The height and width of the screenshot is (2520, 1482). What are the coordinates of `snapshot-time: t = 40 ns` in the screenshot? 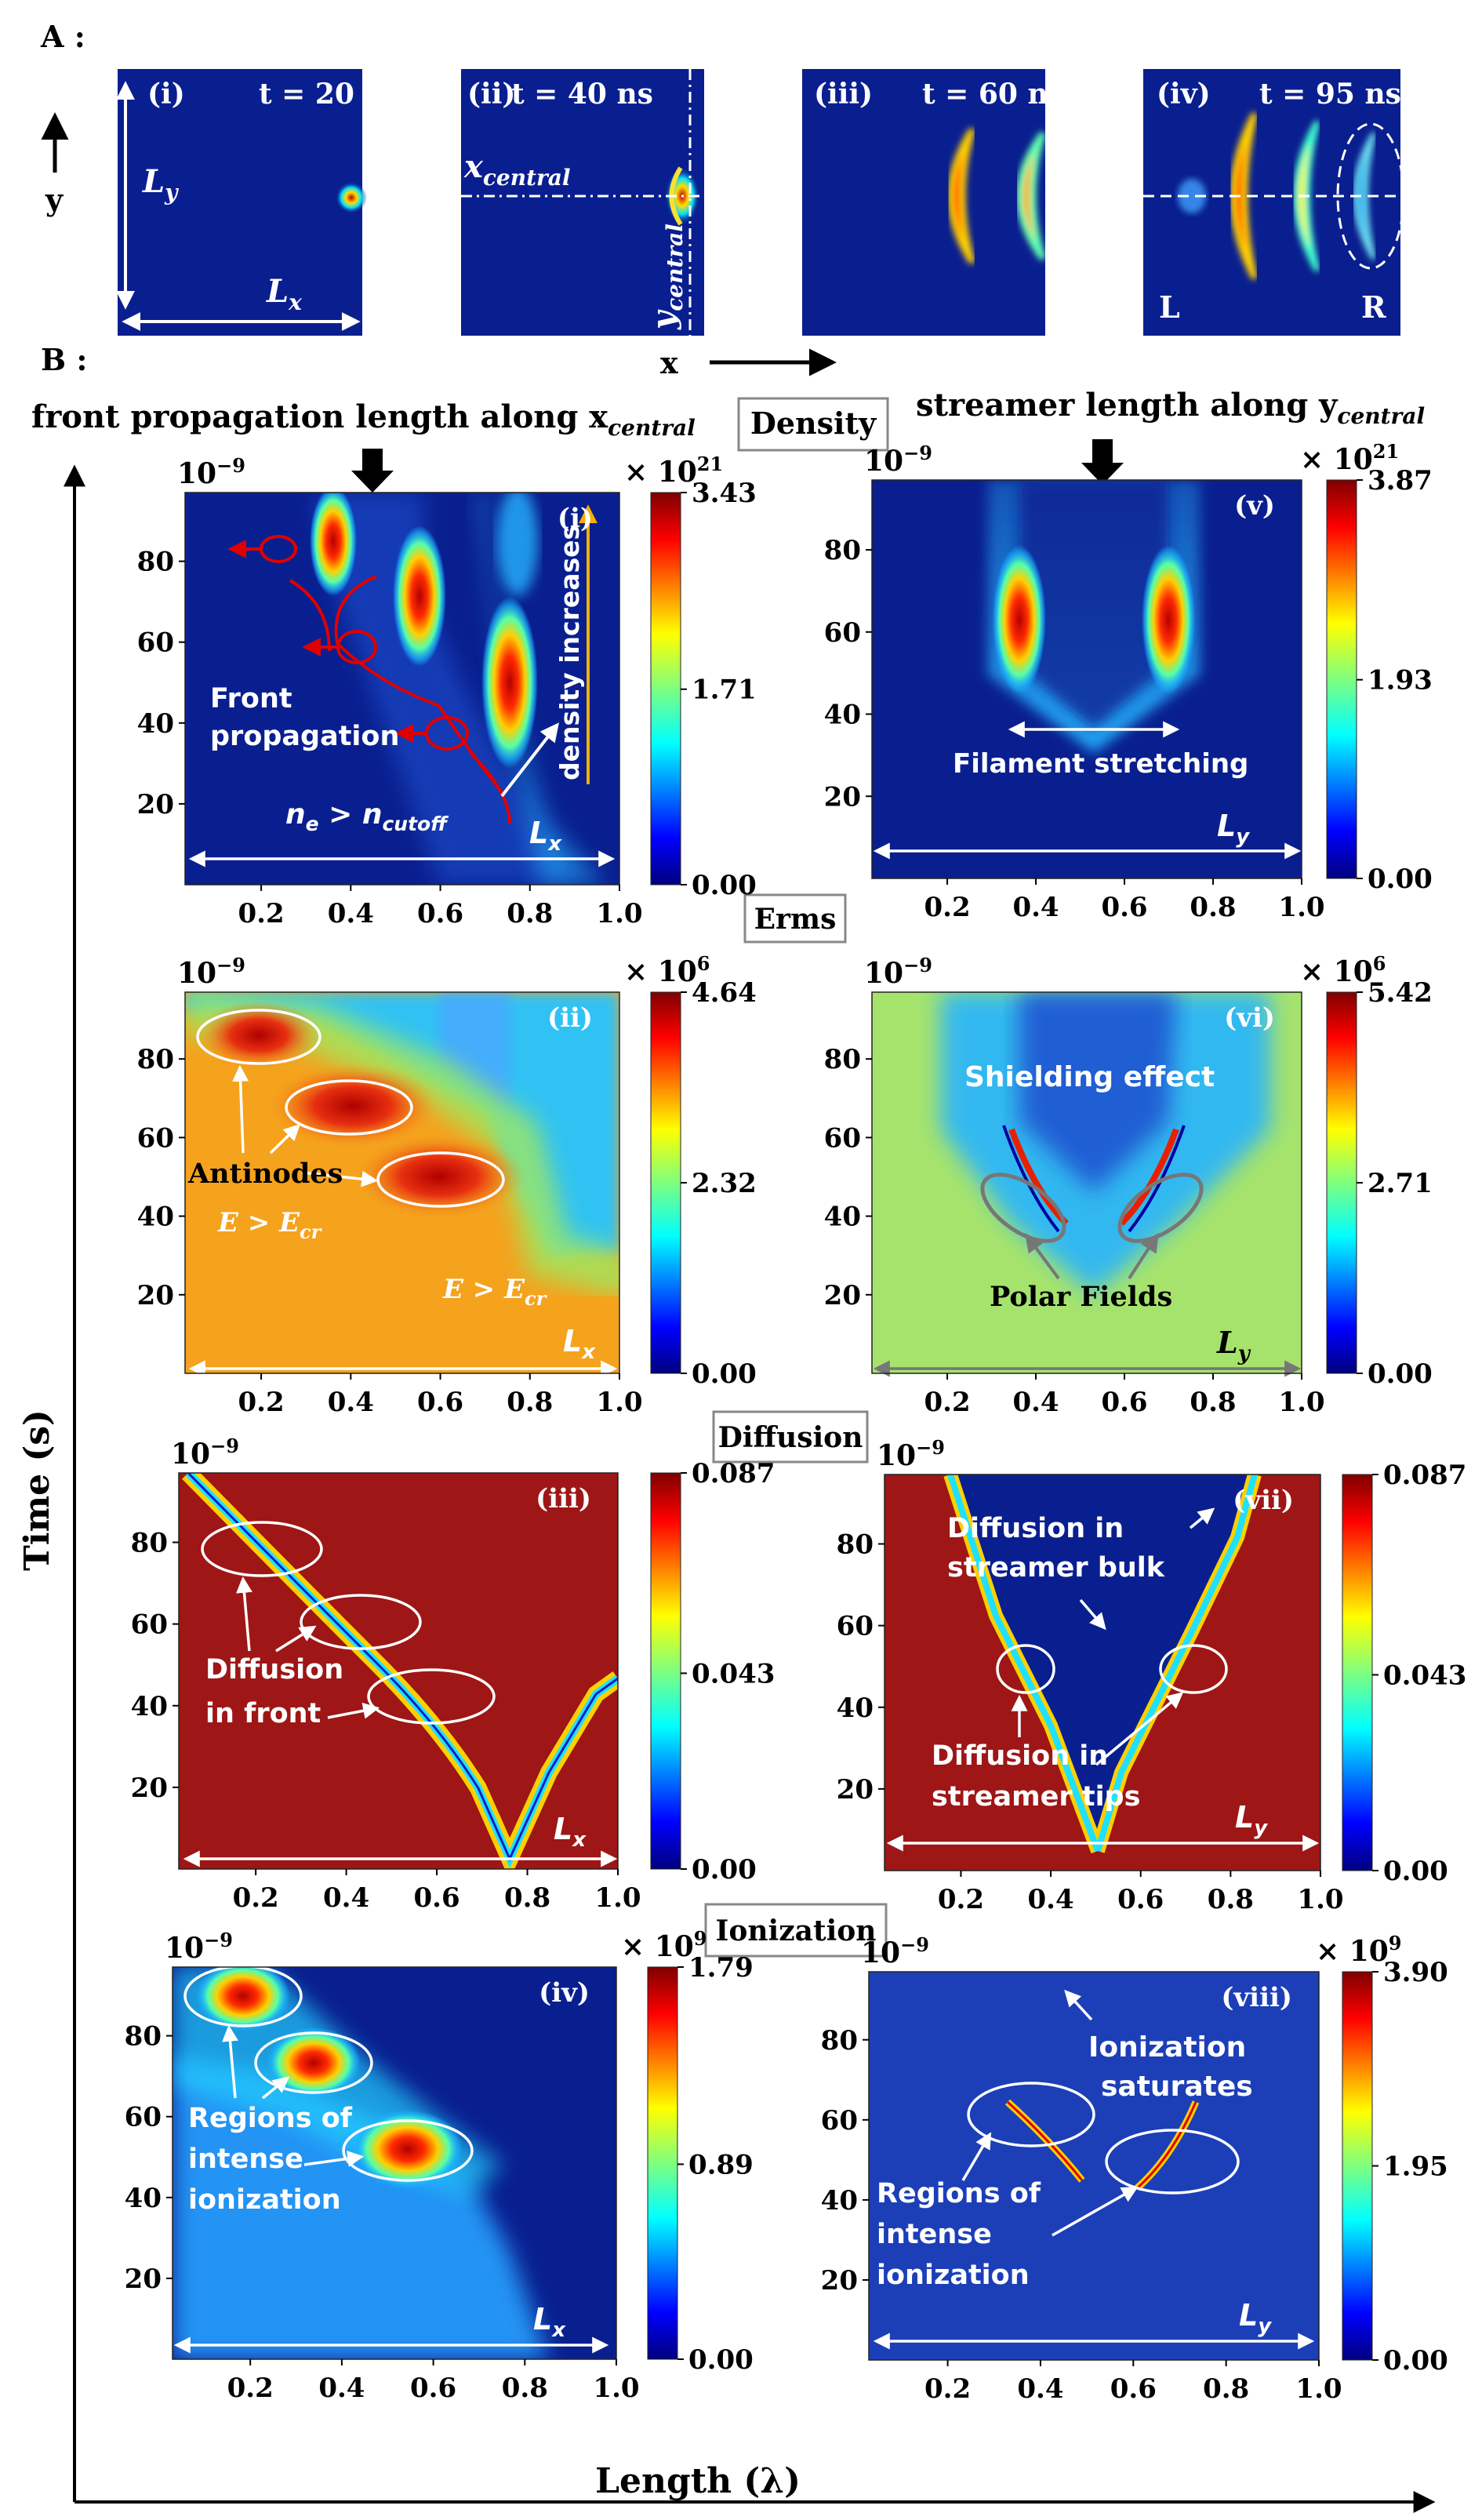 It's located at (582, 94).